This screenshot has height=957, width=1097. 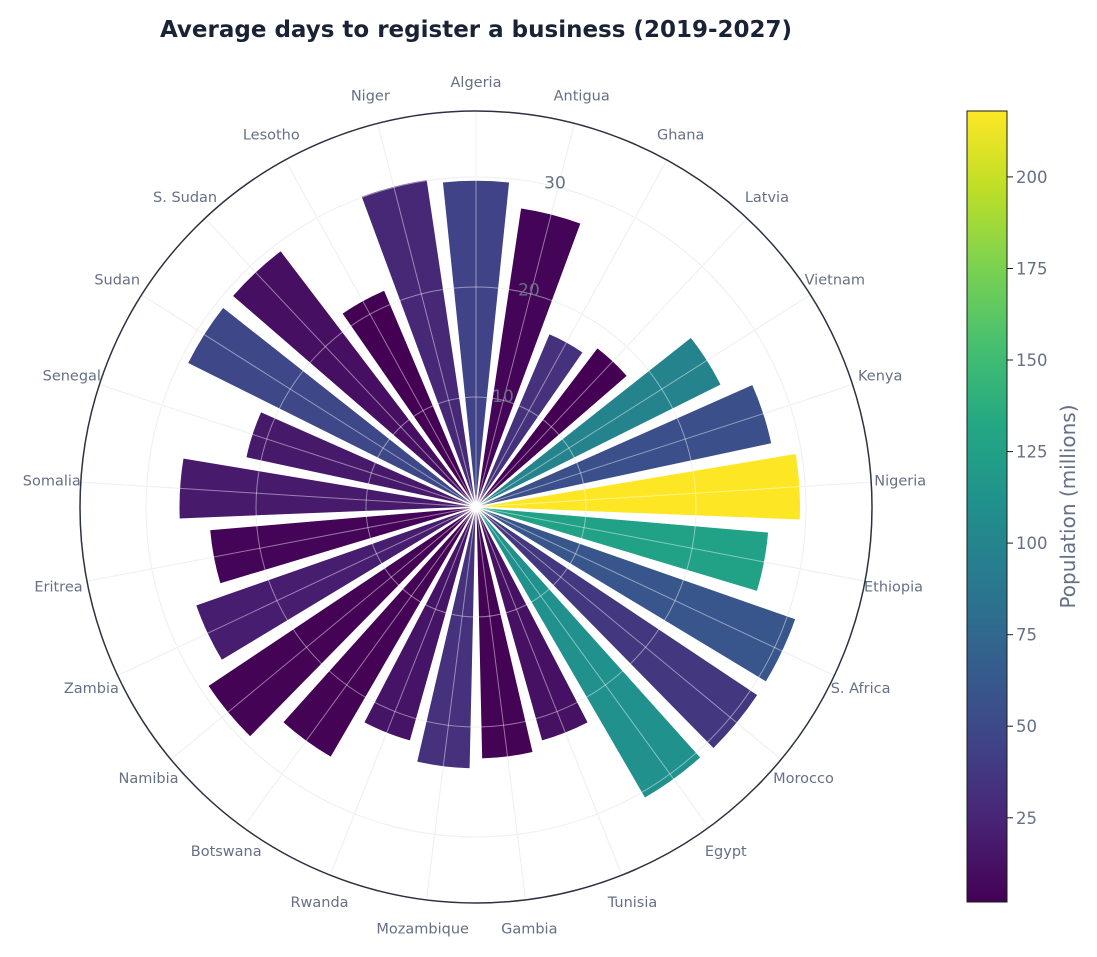 I want to click on bar-nigeria, so click(x=638, y=486).